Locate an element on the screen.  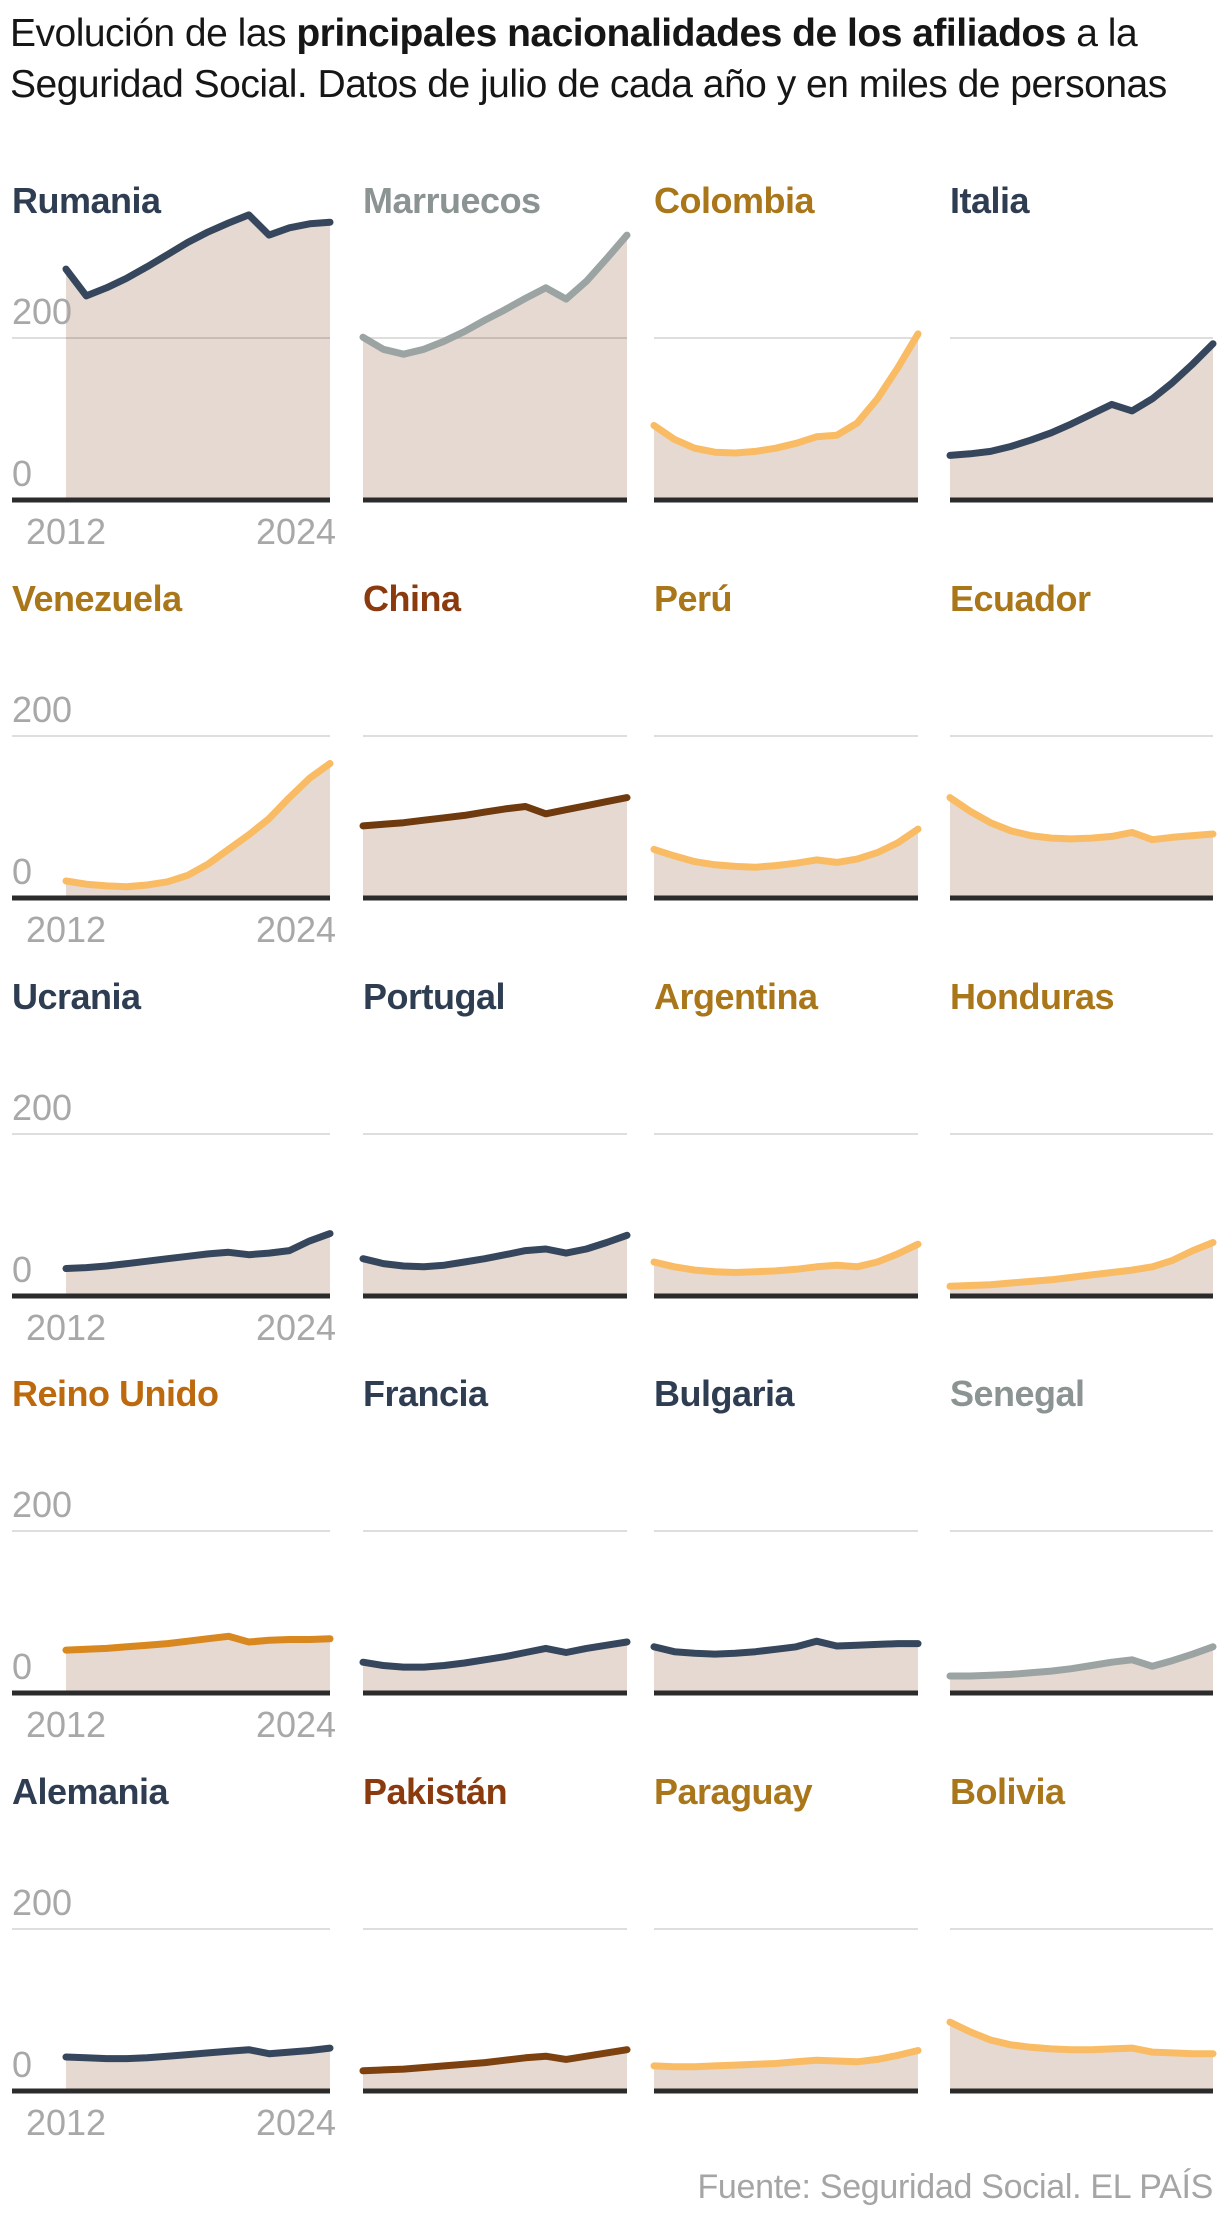
area-chart-perú is located at coordinates (786, 818).